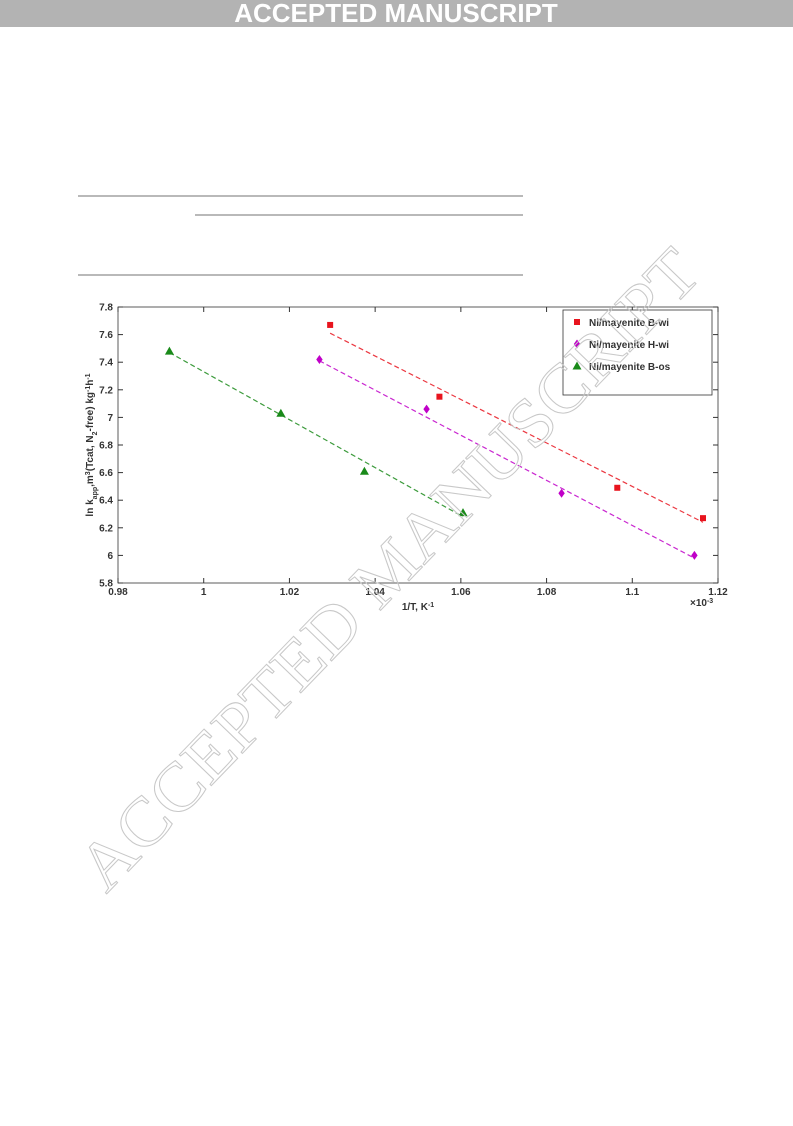 The width and height of the screenshot is (793, 1126). Describe the element at coordinates (110, 418) in the screenshot. I see `y-tick-label: 7` at that location.